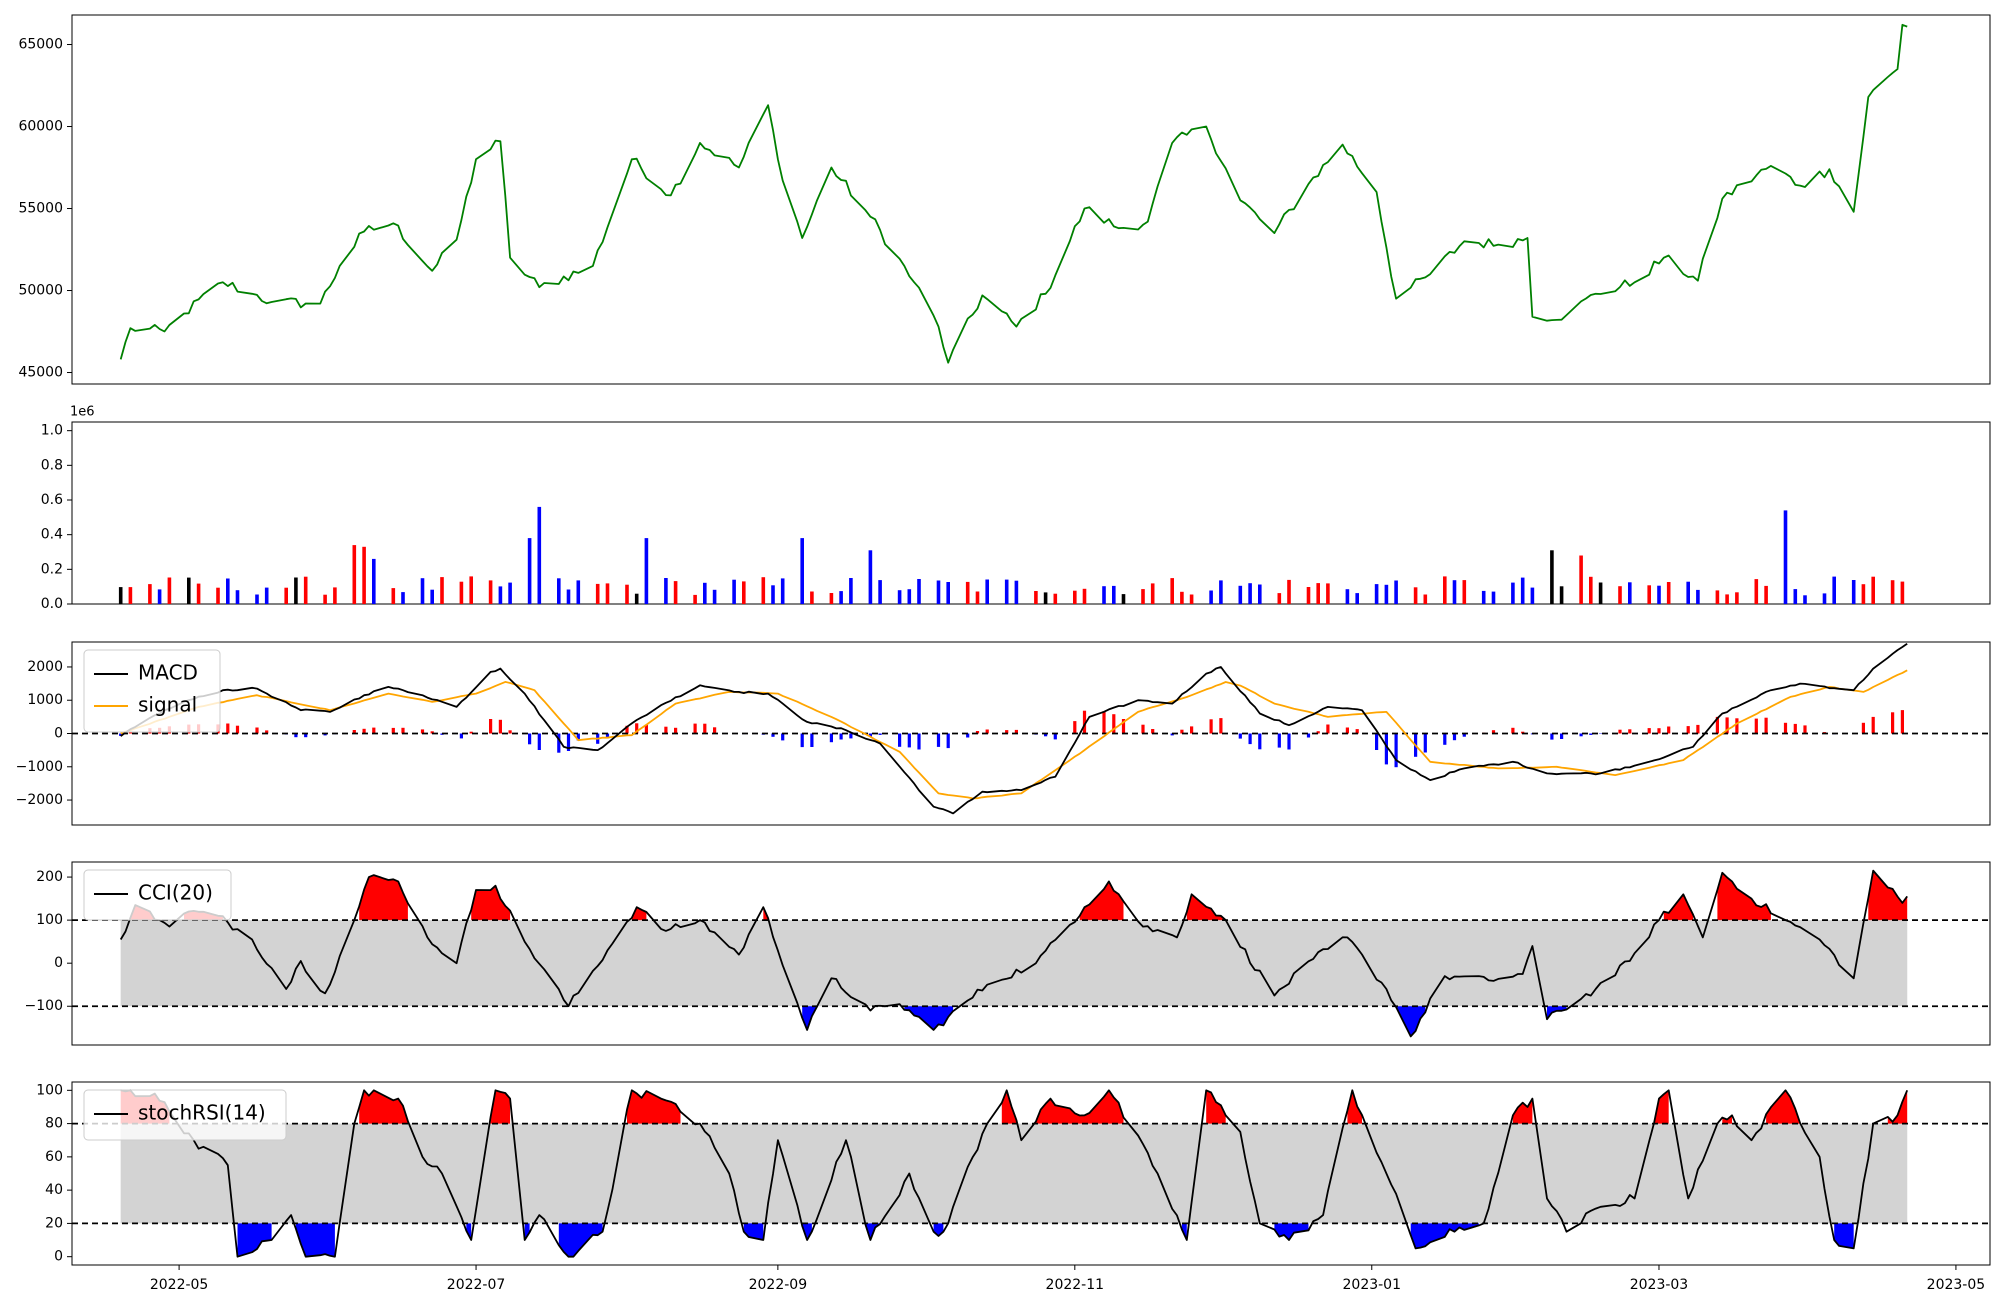 The height and width of the screenshot is (1304, 2000). Describe the element at coordinates (39, 767) in the screenshot. I see `macd-ytick-label: −1000` at that location.